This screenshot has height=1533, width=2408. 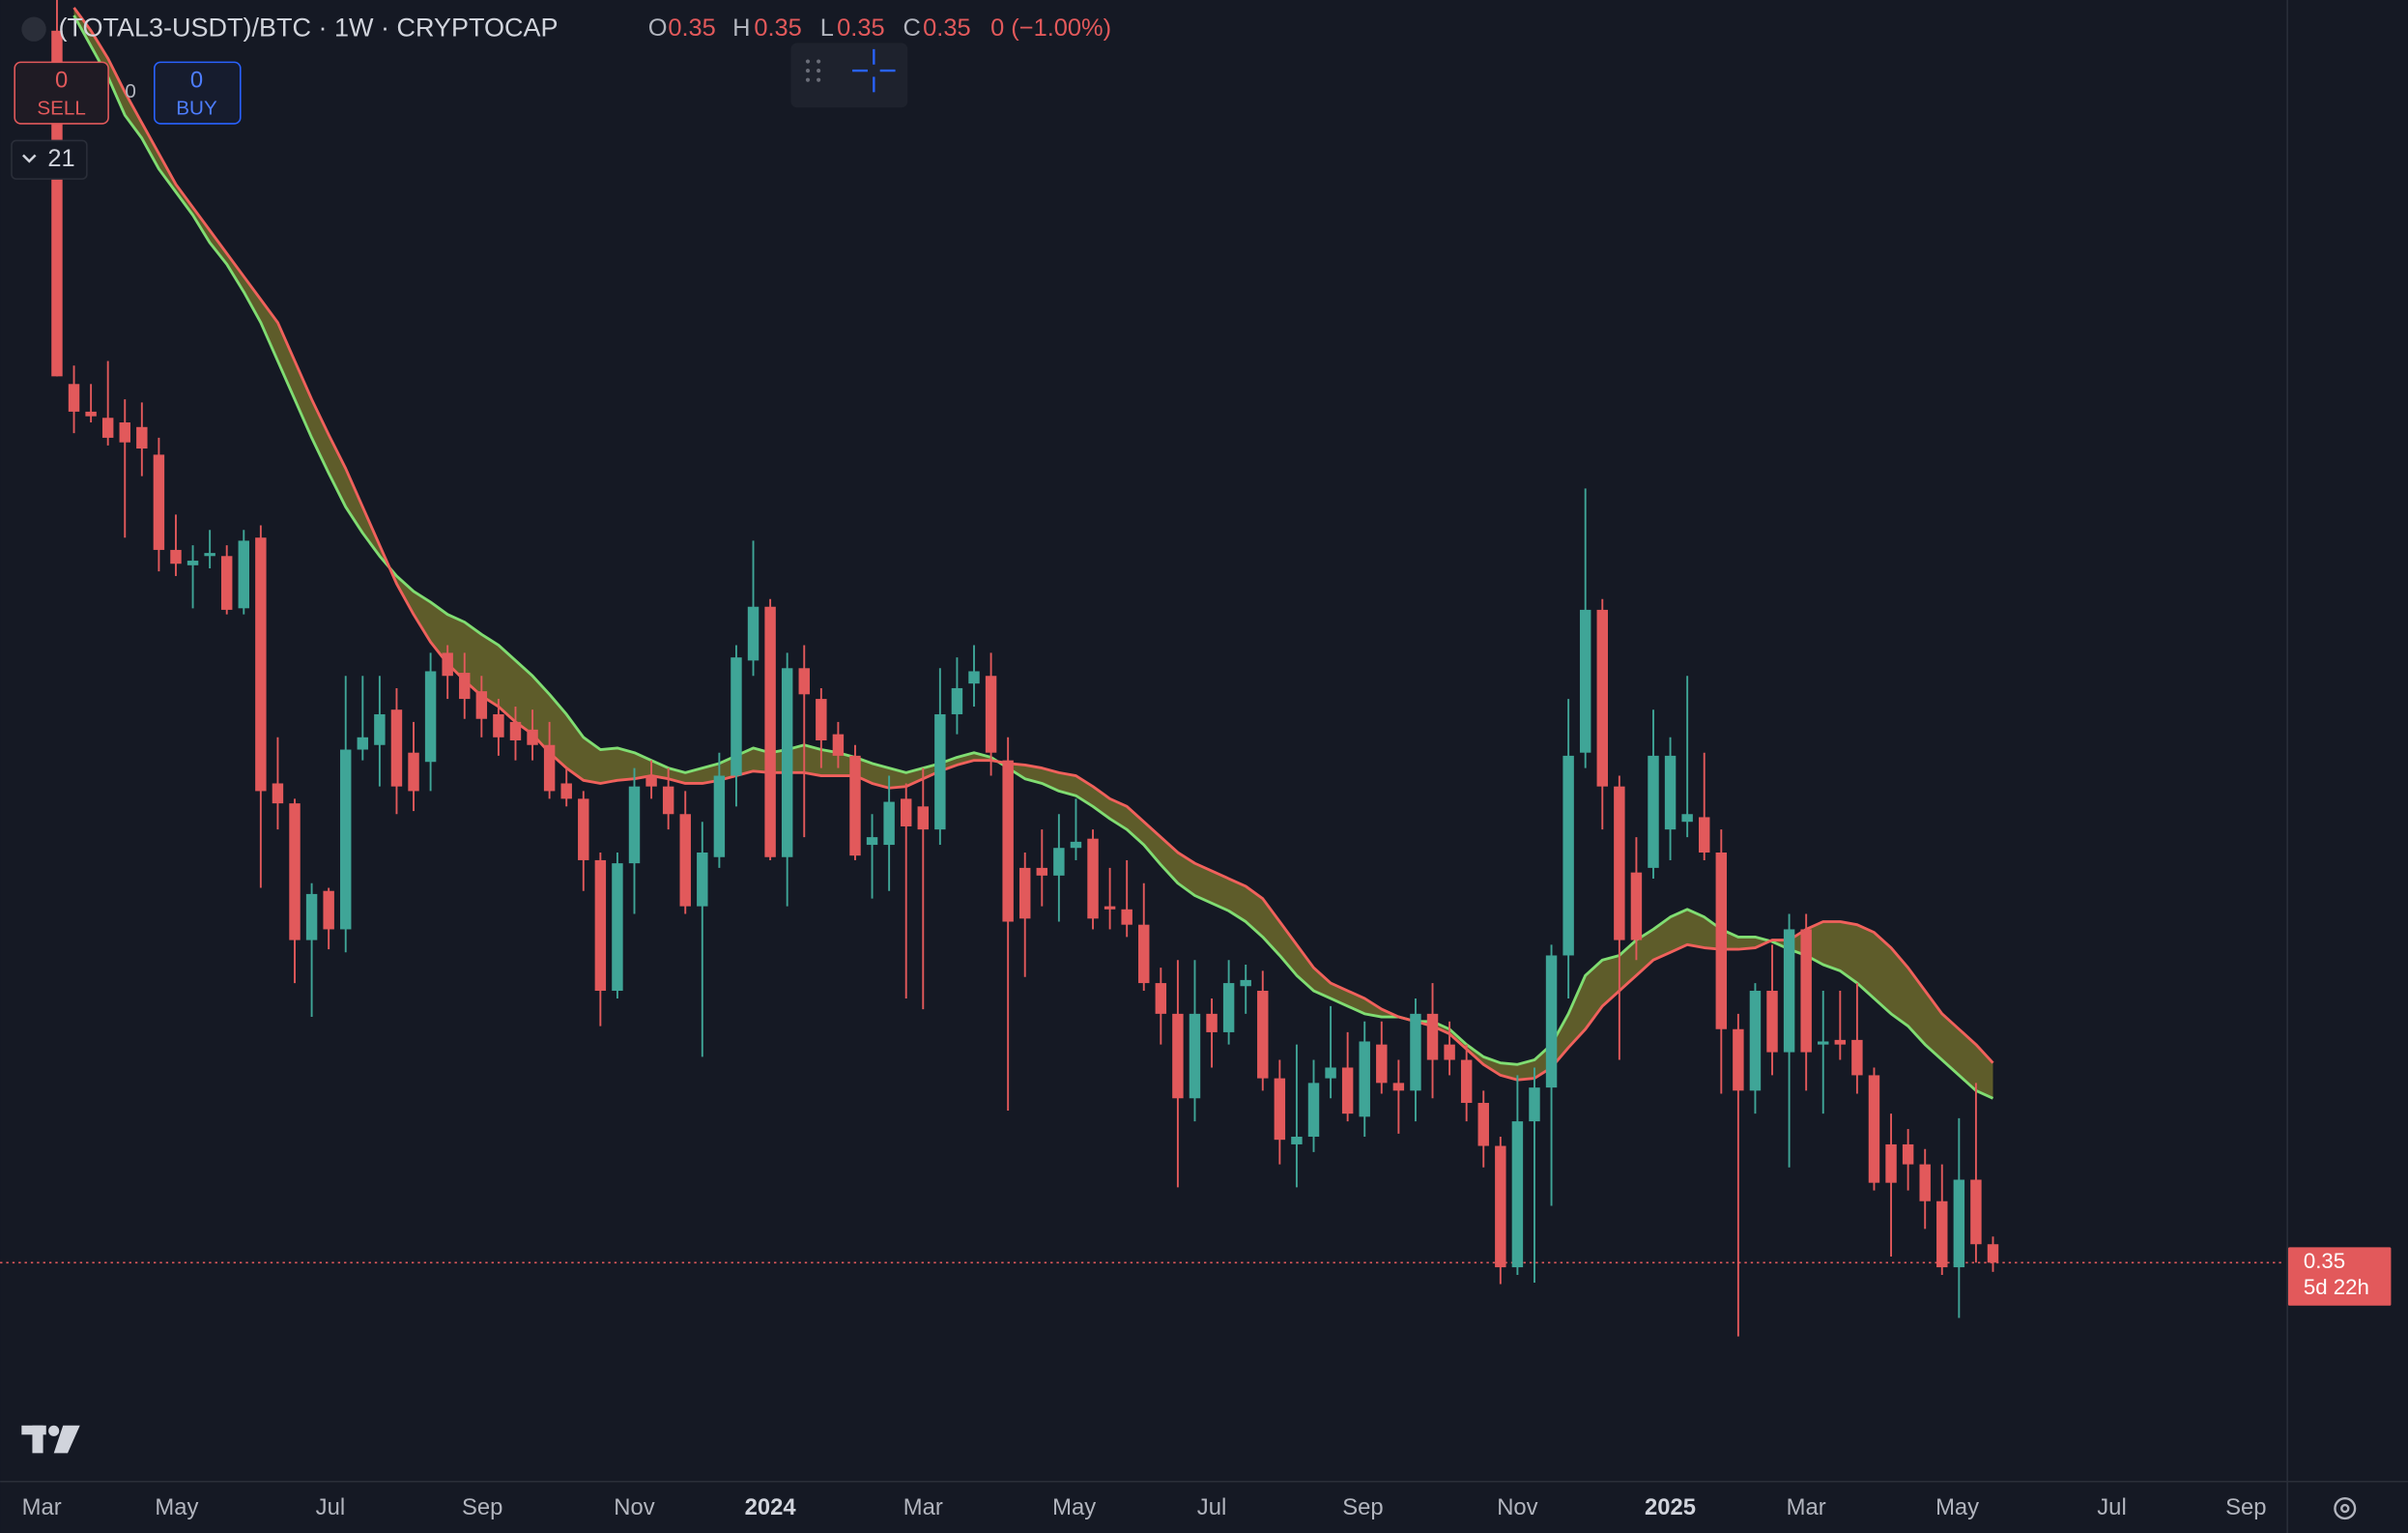 I want to click on indicators-box, so click(x=50, y=159).